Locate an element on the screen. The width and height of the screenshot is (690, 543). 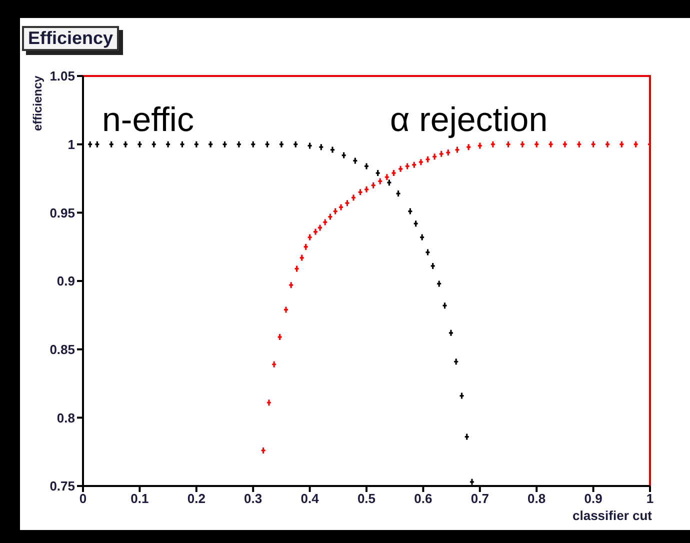
x-tick-label: 0.6 is located at coordinates (423, 498).